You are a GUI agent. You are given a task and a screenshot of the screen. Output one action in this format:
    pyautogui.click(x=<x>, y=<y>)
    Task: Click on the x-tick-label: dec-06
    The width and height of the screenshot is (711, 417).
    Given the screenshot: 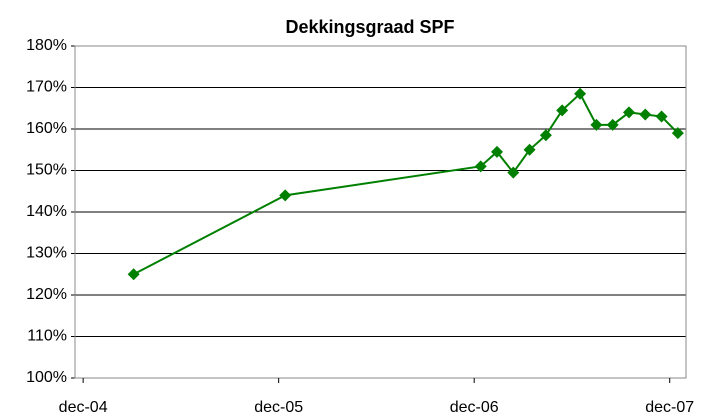 What is the action you would take?
    pyautogui.click(x=474, y=407)
    